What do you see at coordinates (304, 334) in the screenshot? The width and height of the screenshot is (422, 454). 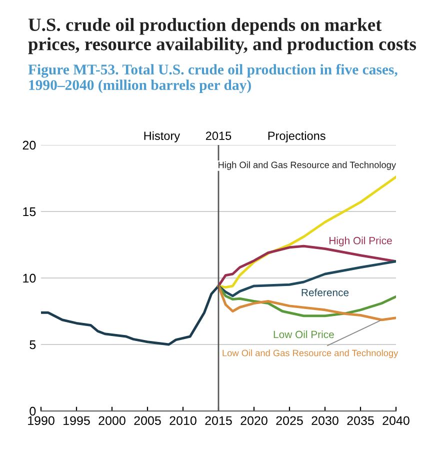 I see `series-label: Low Oil Price` at bounding box center [304, 334].